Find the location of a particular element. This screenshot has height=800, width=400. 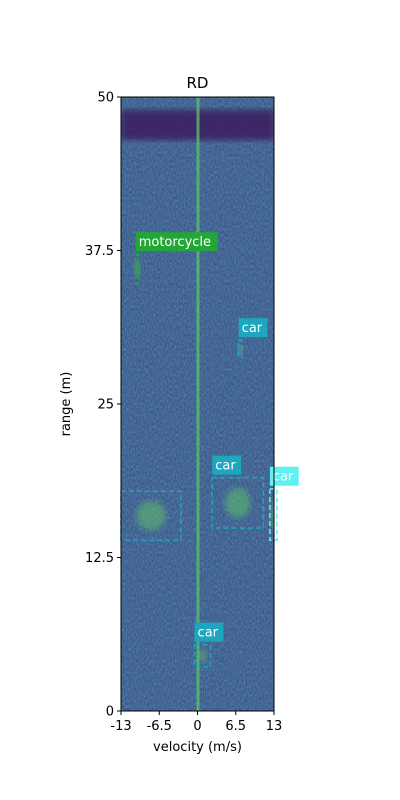

detection-label-text: motorcycle is located at coordinates (175, 242).